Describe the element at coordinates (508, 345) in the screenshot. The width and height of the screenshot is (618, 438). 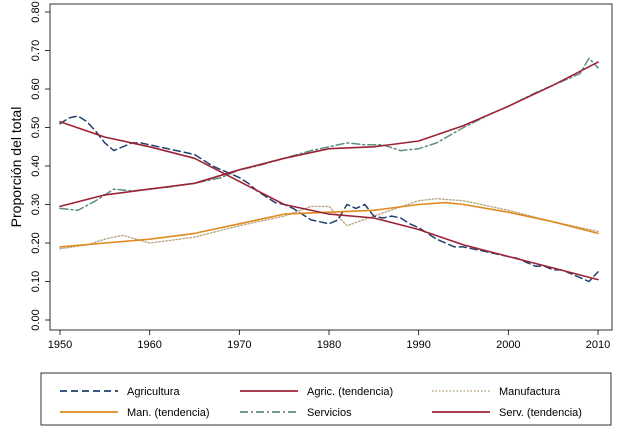
I see `x-tick-label: 2000` at that location.